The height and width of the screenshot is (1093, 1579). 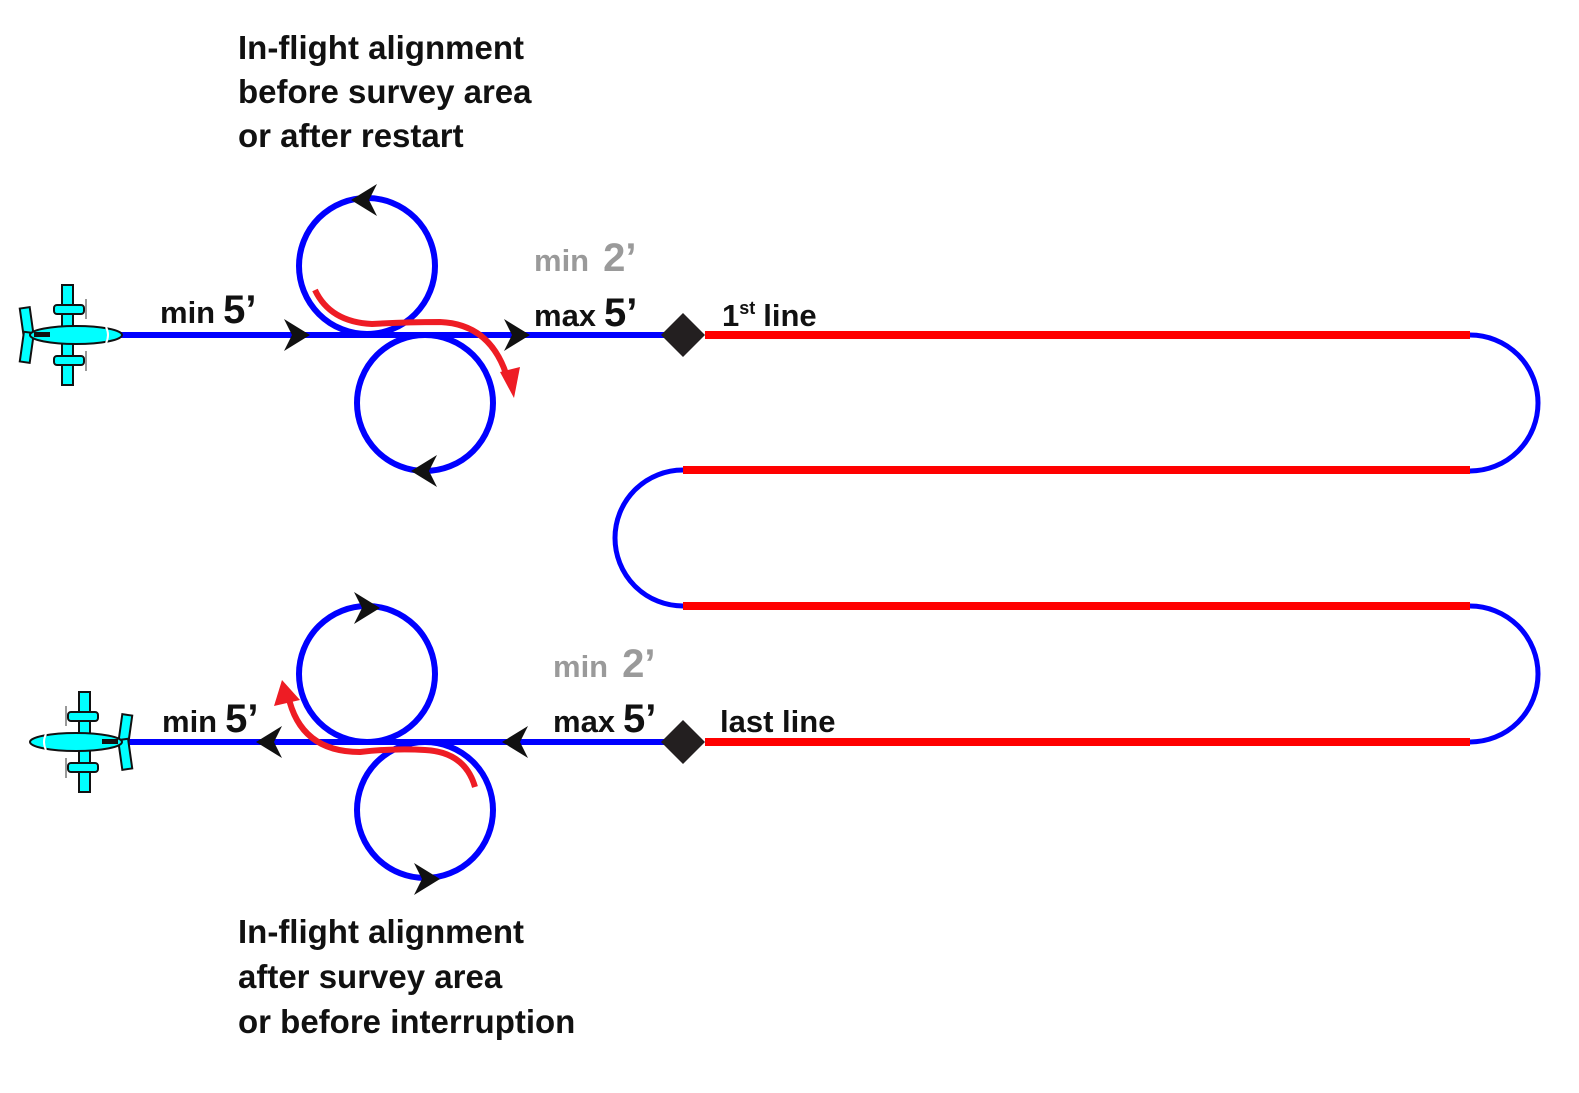 What do you see at coordinates (370, 976) in the screenshot?
I see `bottom-caption-line-2: after survey area` at bounding box center [370, 976].